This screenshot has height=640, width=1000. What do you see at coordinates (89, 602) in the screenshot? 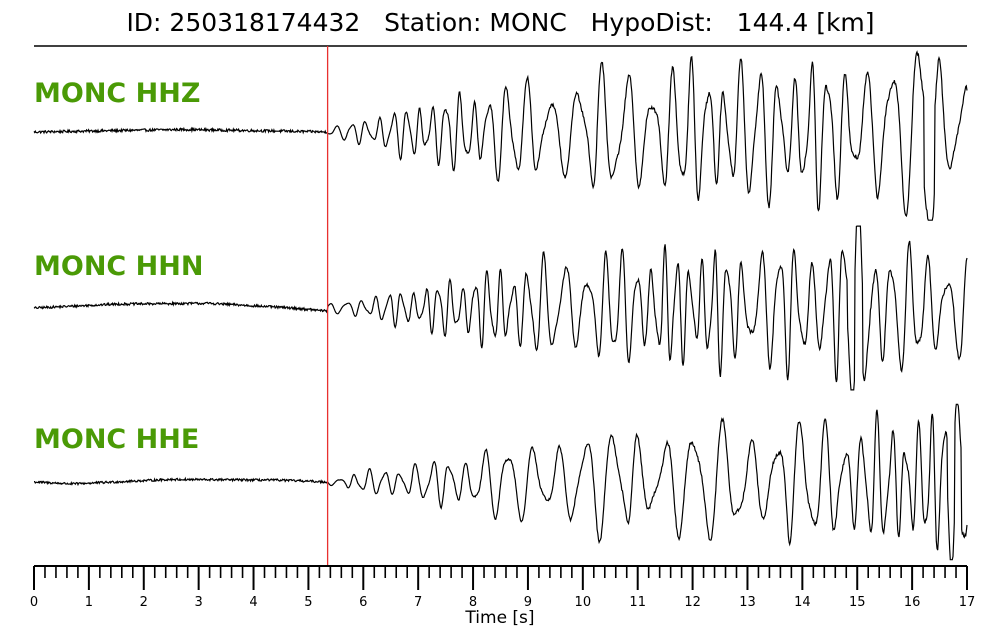
I see `x-tick-label: 1` at bounding box center [89, 602].